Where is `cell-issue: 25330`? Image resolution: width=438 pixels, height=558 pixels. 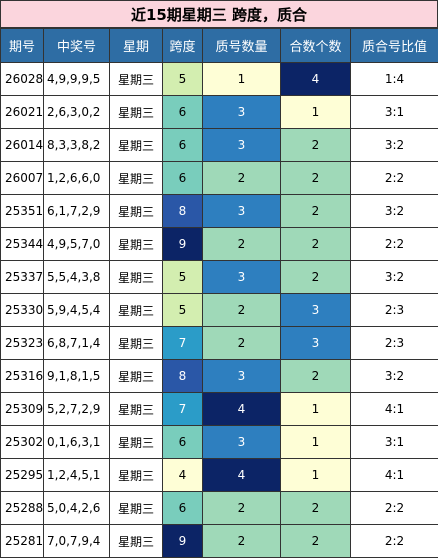
cell-issue: 25330 is located at coordinates (22, 310).